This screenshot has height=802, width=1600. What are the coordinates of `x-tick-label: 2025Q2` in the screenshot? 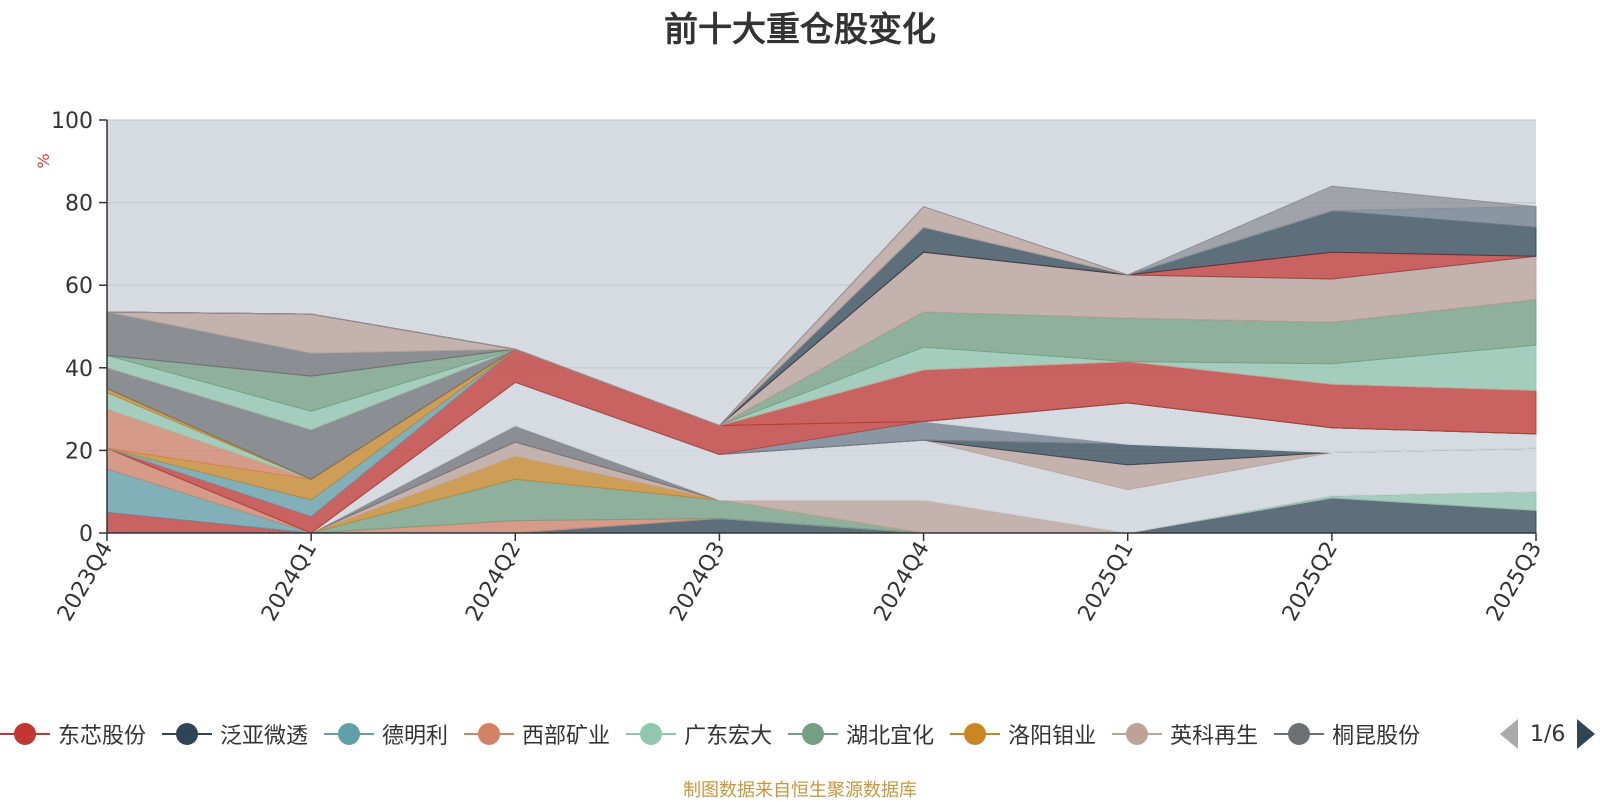 It's located at (1310, 582).